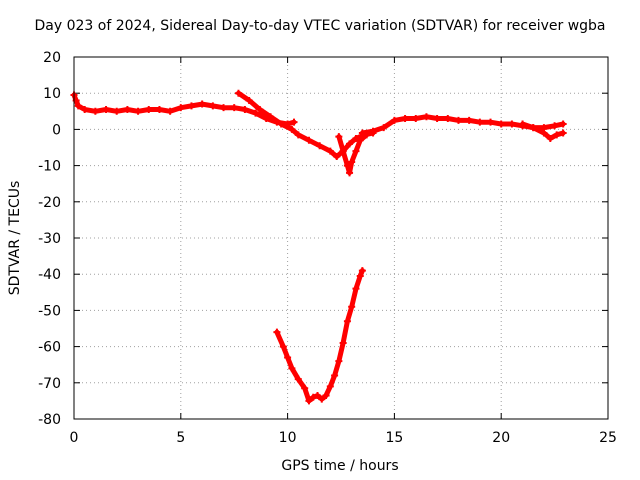 This screenshot has width=640, height=480. What do you see at coordinates (288, 438) in the screenshot?
I see `x-tick-label: 10` at bounding box center [288, 438].